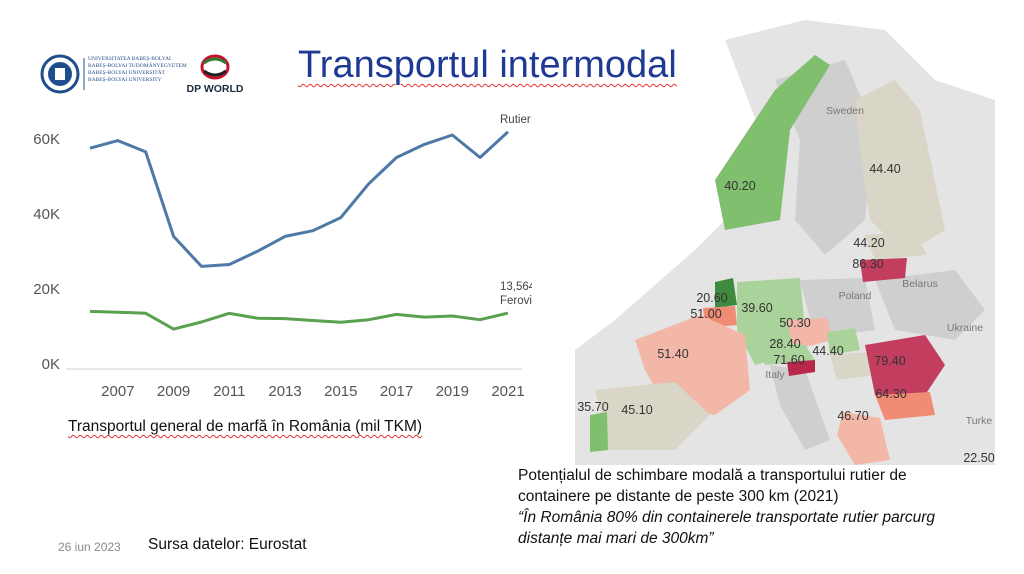 The height and width of the screenshot is (574, 1024). What do you see at coordinates (965, 328) in the screenshot?
I see `place-name-label: Ukraine` at bounding box center [965, 328].